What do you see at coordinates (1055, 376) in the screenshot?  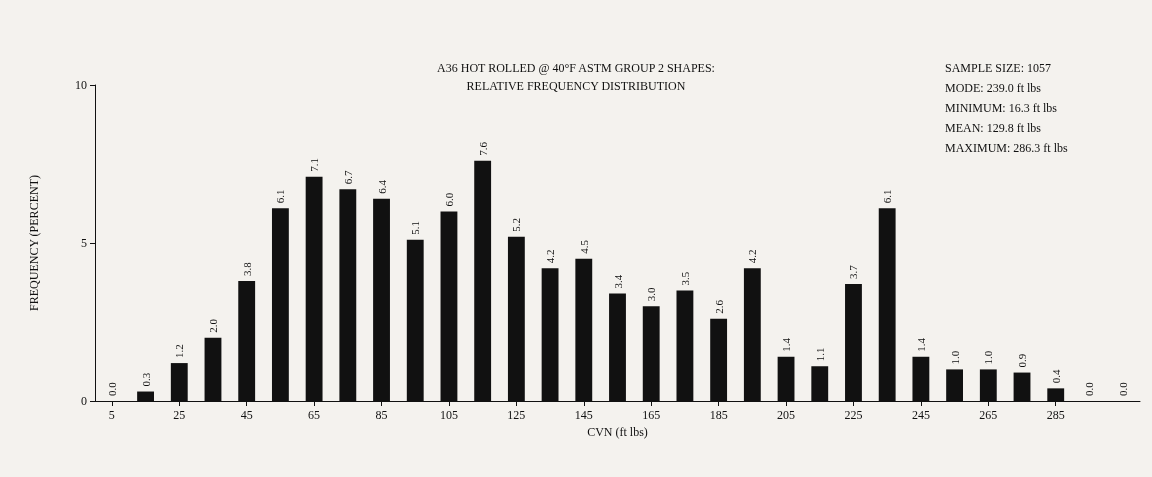 I see `data-label: 0.4` at bounding box center [1055, 376].